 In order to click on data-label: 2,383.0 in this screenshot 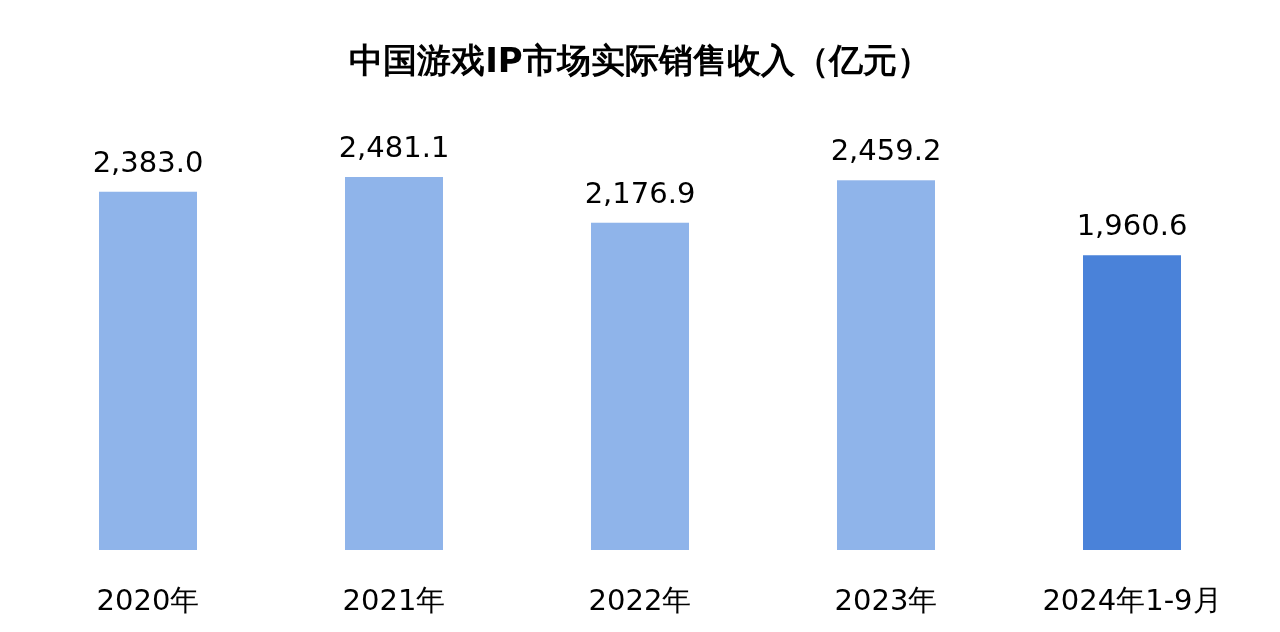, I will do `click(148, 161)`.